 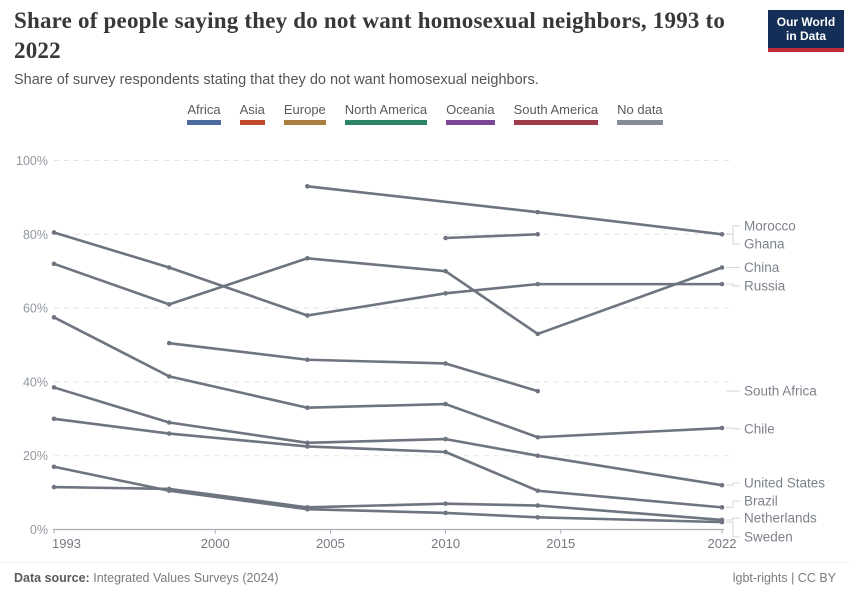 I want to click on series-line-russia, so click(x=388, y=274).